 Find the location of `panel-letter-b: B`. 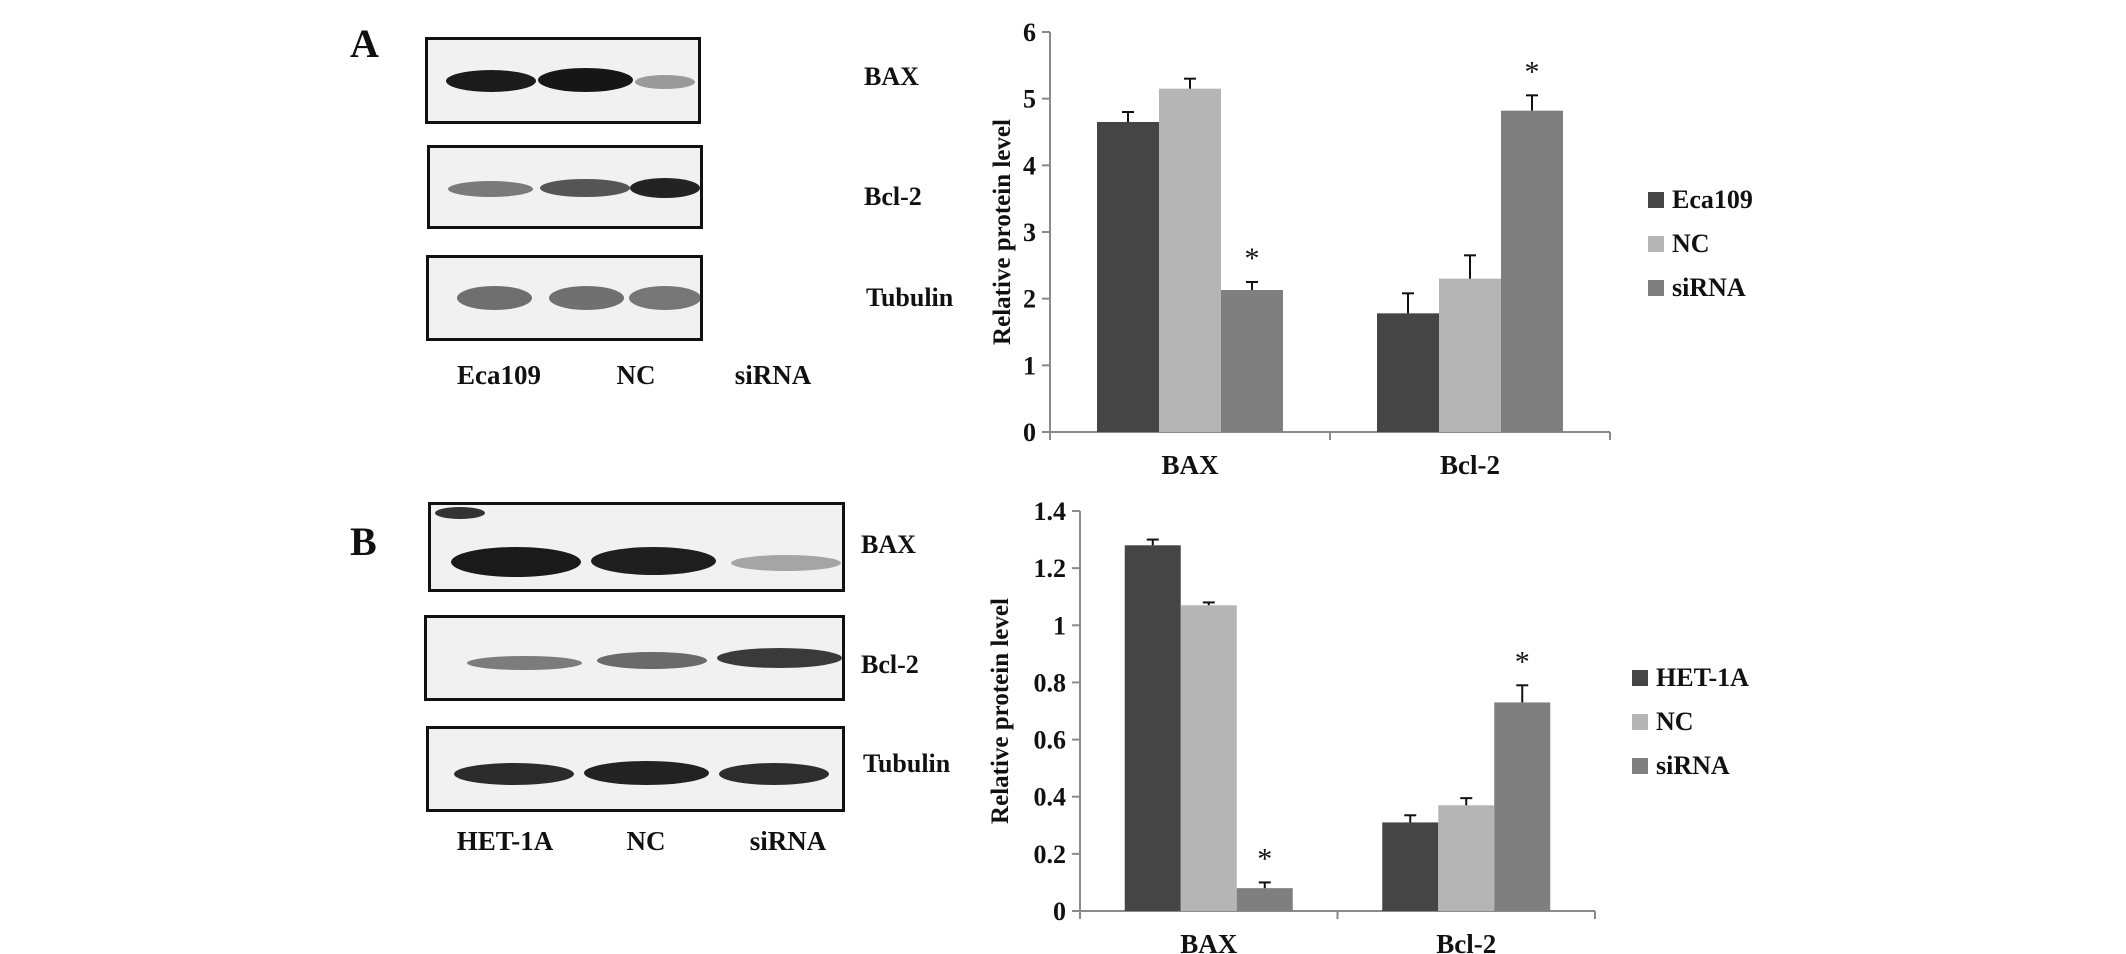

panel-letter-b: B is located at coordinates (363, 541).